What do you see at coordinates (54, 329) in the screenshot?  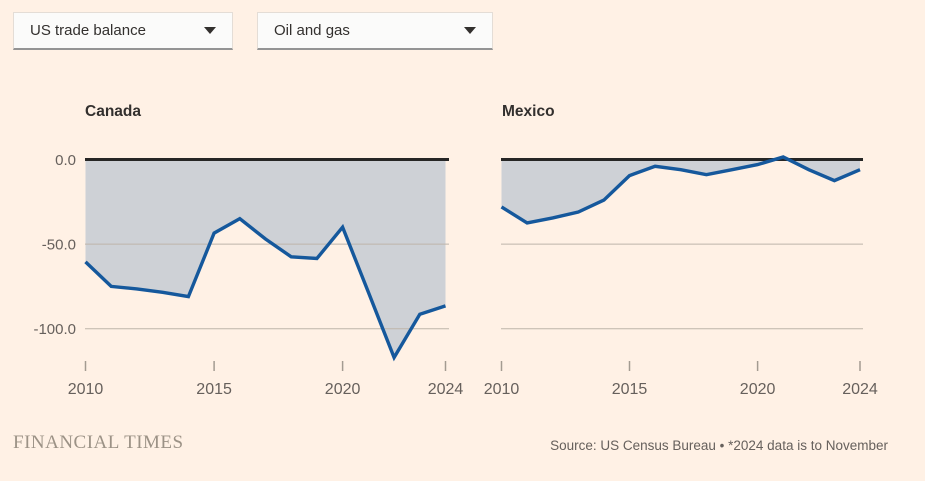 I see `y-axis-label: -100.0` at bounding box center [54, 329].